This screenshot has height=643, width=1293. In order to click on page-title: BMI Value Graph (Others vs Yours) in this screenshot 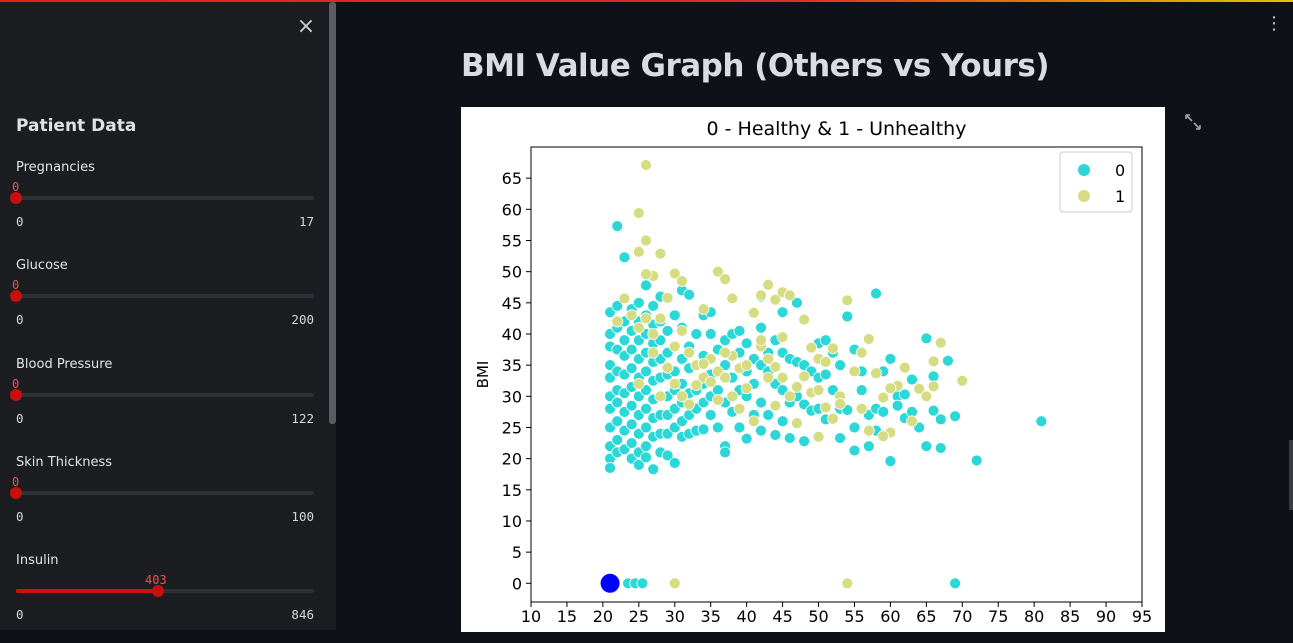, I will do `click(755, 66)`.